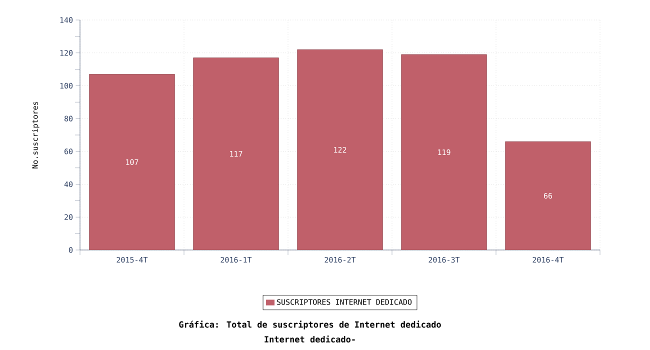 The image size is (650, 350). Describe the element at coordinates (309, 339) in the screenshot. I see `text: Internet dedicado-` at that location.